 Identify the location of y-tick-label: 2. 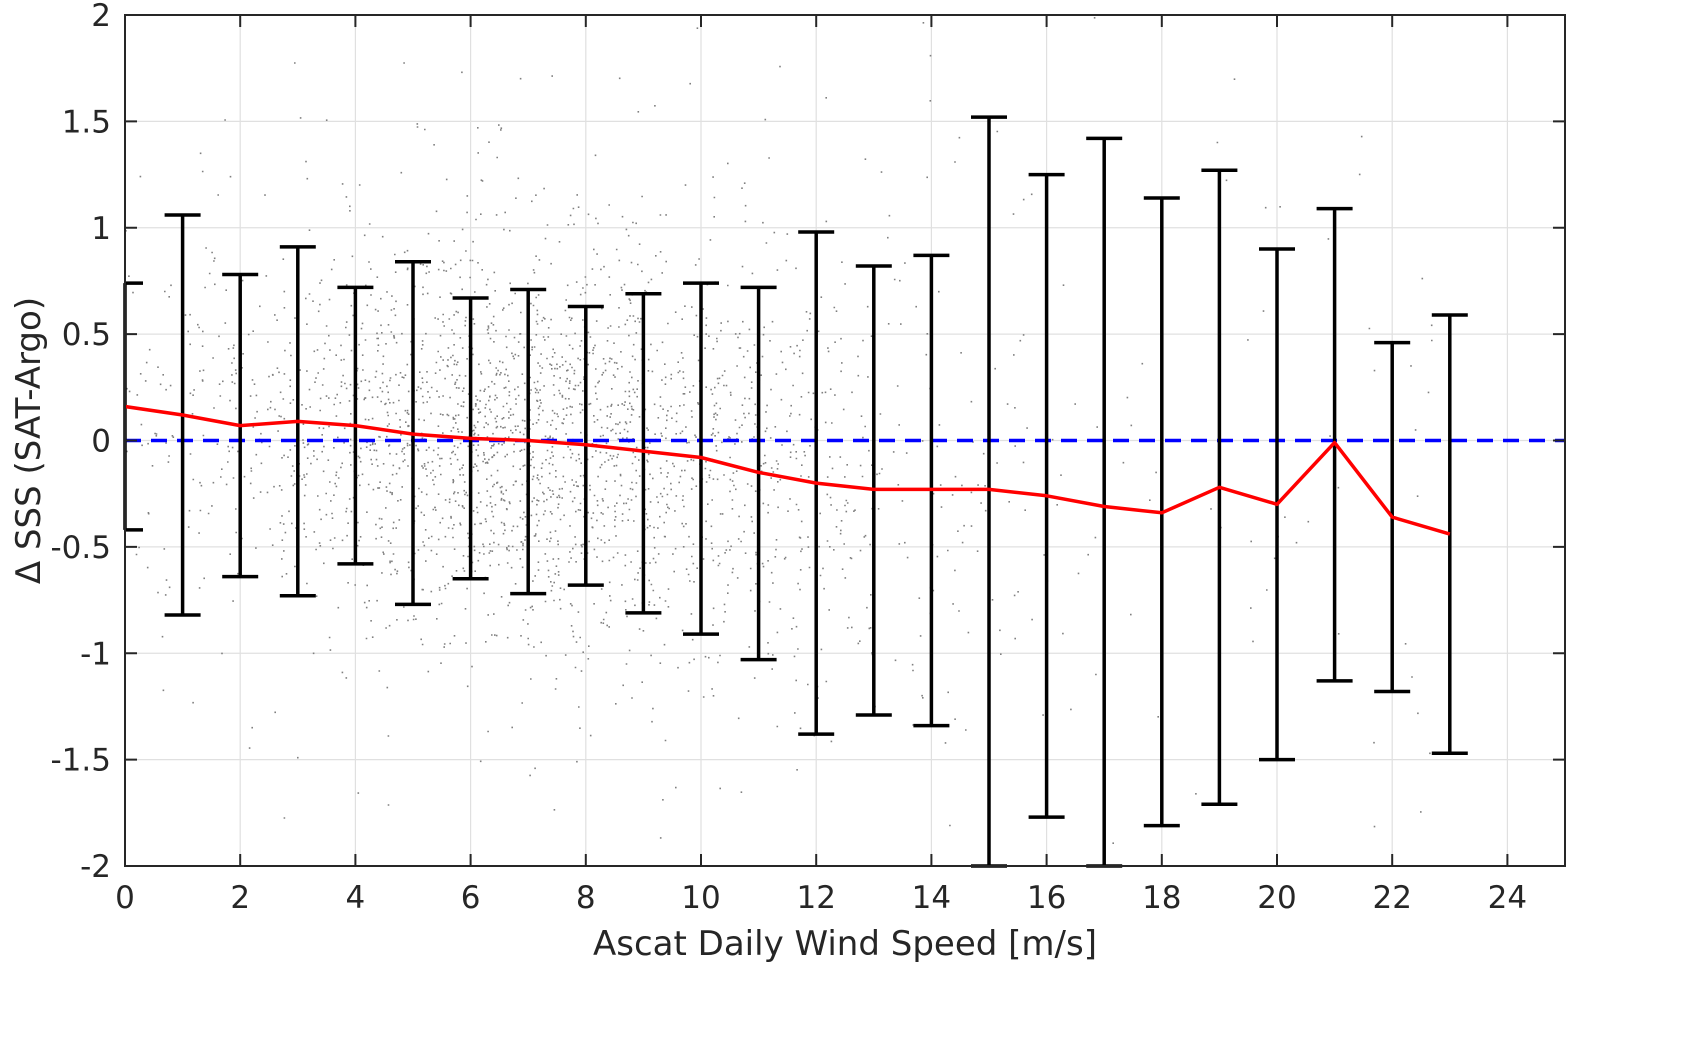
(101, 17).